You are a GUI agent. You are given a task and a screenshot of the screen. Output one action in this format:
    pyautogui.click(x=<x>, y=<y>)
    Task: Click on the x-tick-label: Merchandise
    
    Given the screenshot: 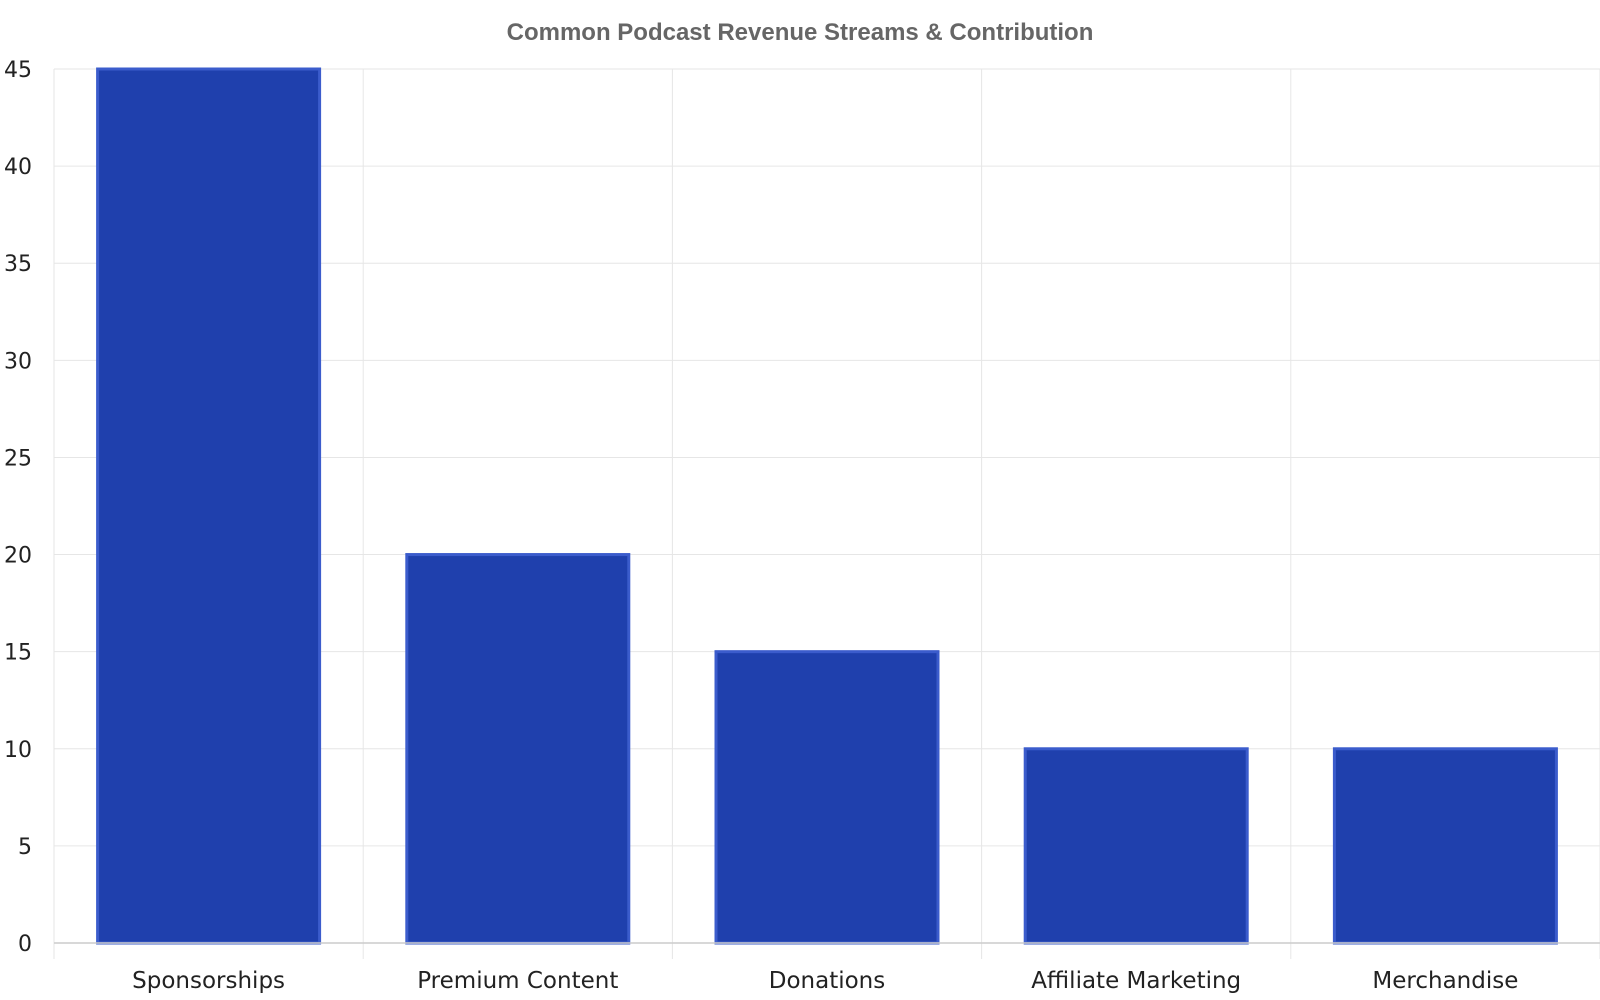 What is the action you would take?
    pyautogui.click(x=1445, y=981)
    